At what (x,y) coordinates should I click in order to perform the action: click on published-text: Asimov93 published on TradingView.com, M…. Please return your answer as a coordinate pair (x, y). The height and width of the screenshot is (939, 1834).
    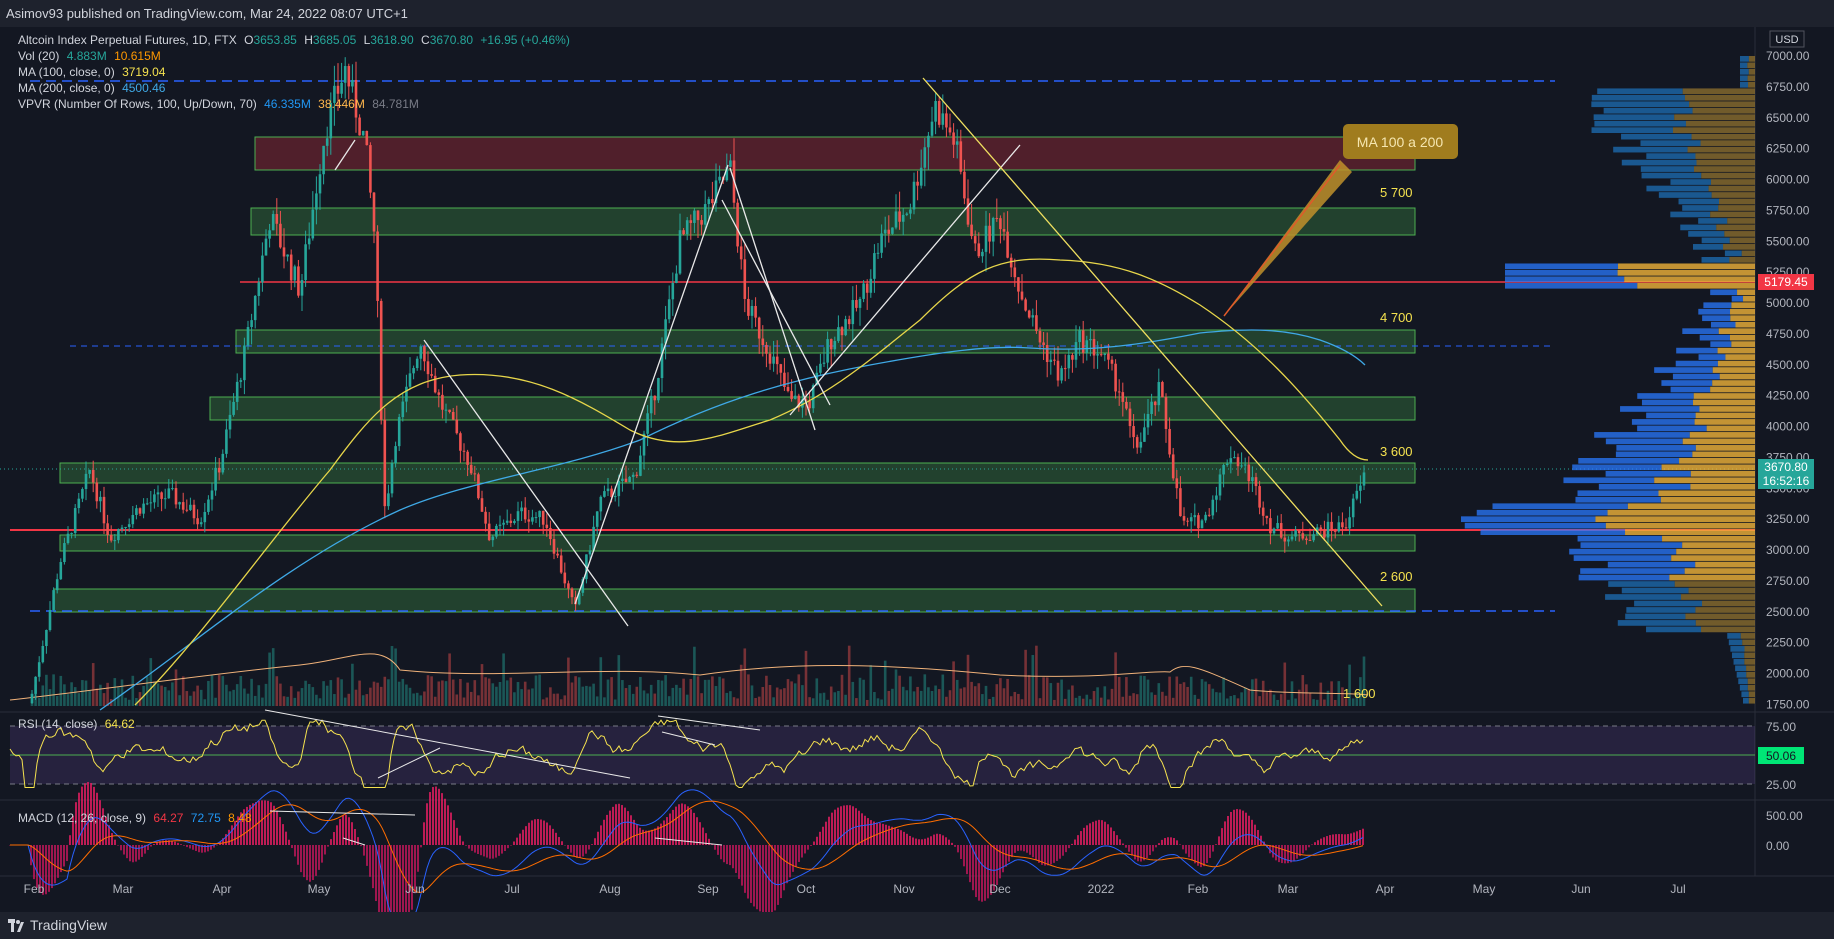
    Looking at the image, I should click on (207, 13).